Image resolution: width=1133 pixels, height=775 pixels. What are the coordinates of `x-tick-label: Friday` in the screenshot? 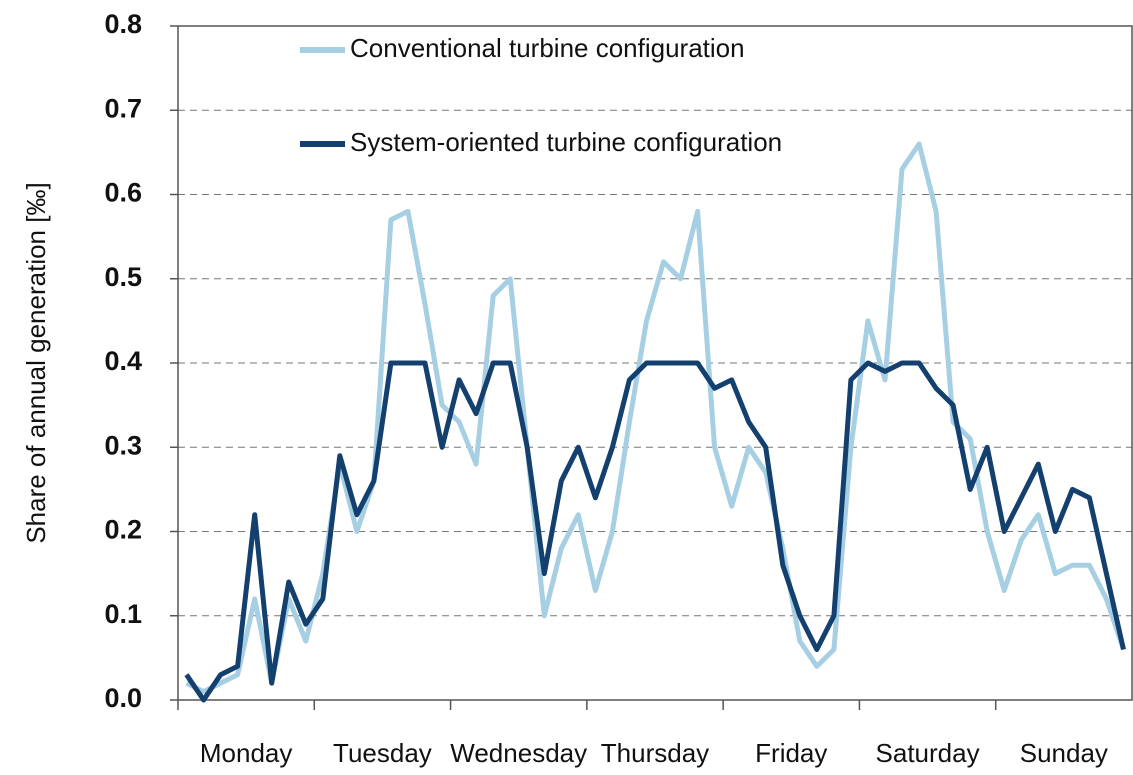 It's located at (791, 753).